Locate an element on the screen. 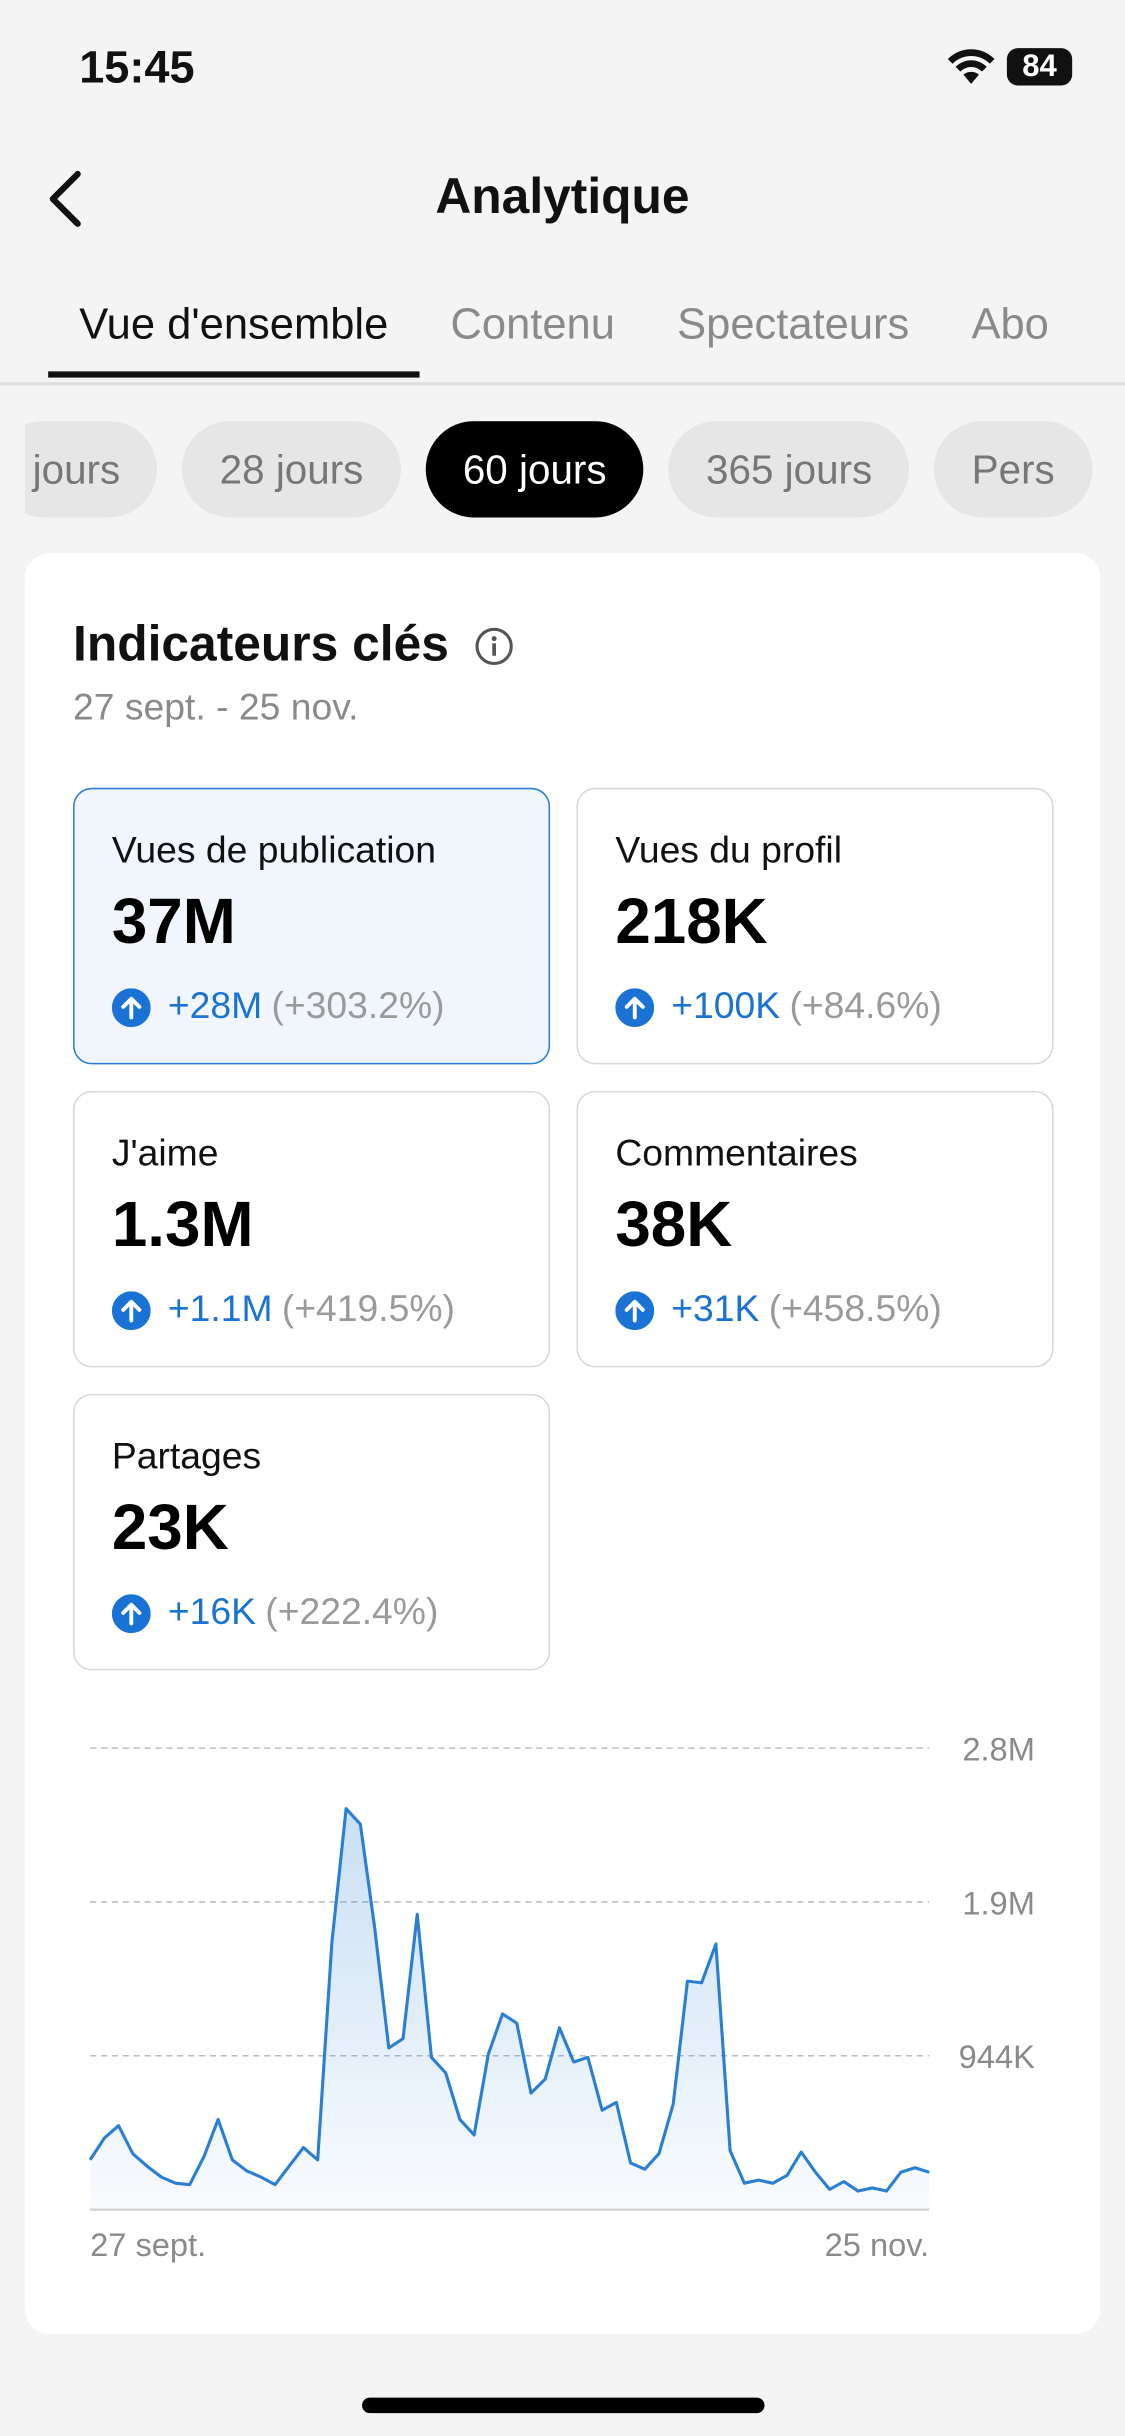 The image size is (1125, 2436). metric-tile: Commentaires 38K +31K (+458.5%) is located at coordinates (815, 1229).